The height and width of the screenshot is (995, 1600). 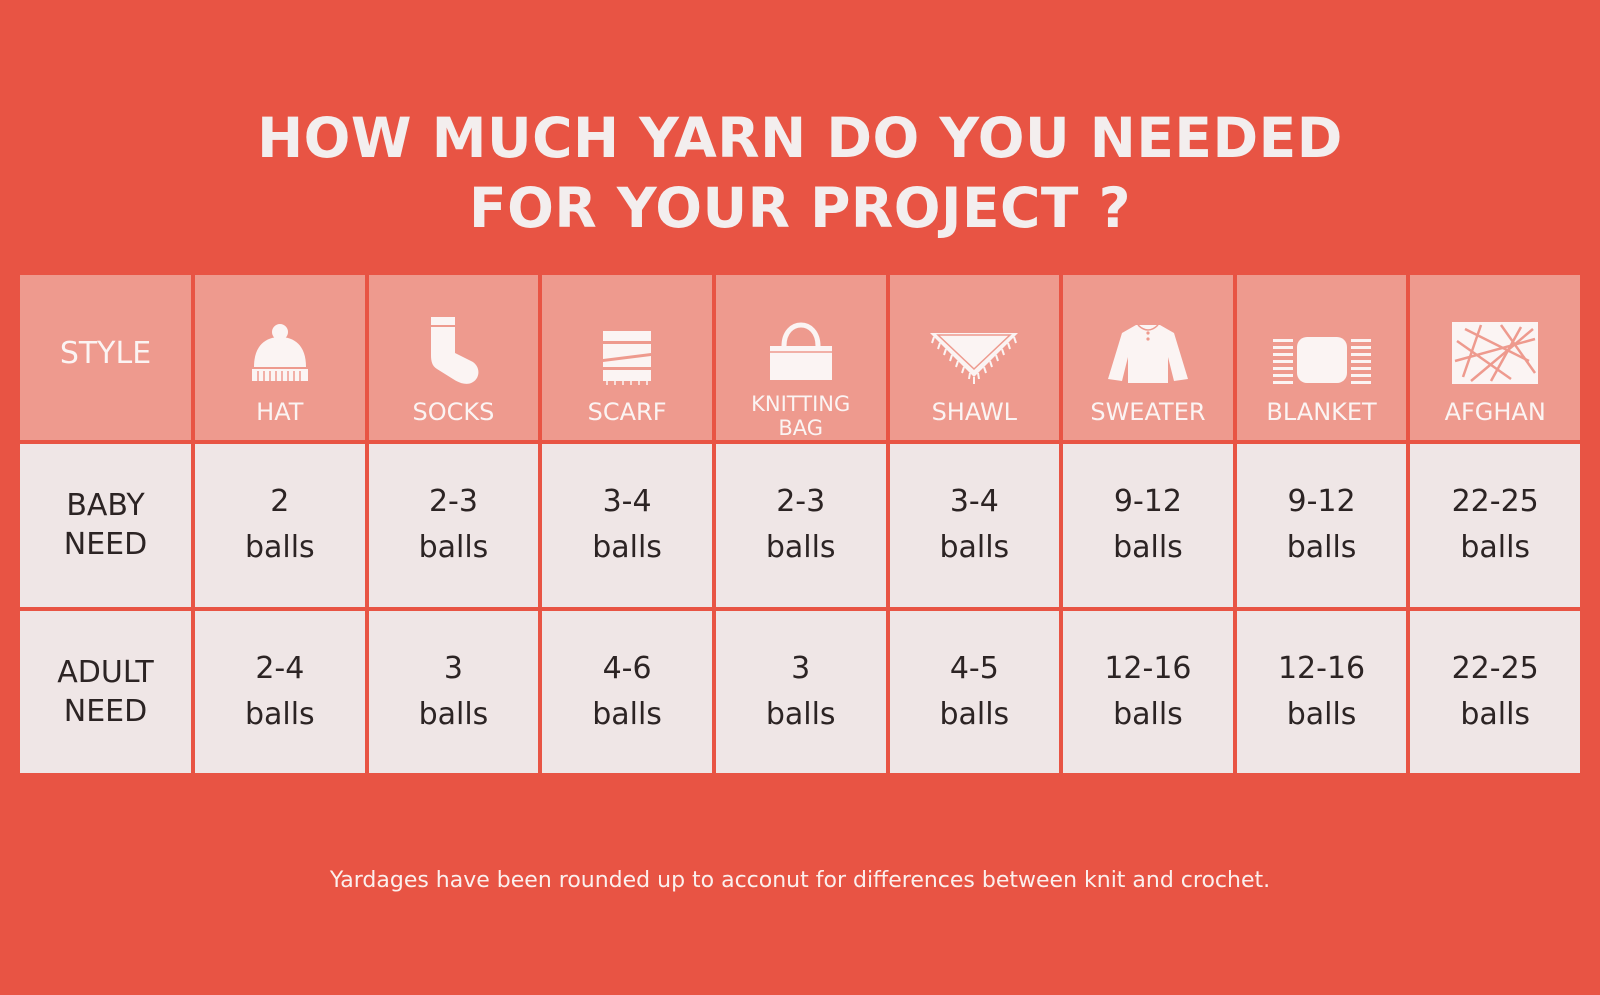 What do you see at coordinates (974, 691) in the screenshot?
I see `table-cell: 4-5 balls` at bounding box center [974, 691].